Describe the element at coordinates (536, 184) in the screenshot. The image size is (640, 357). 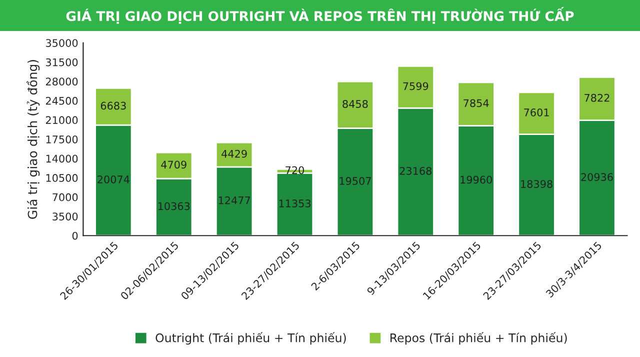
I see `data-label: 18398` at that location.